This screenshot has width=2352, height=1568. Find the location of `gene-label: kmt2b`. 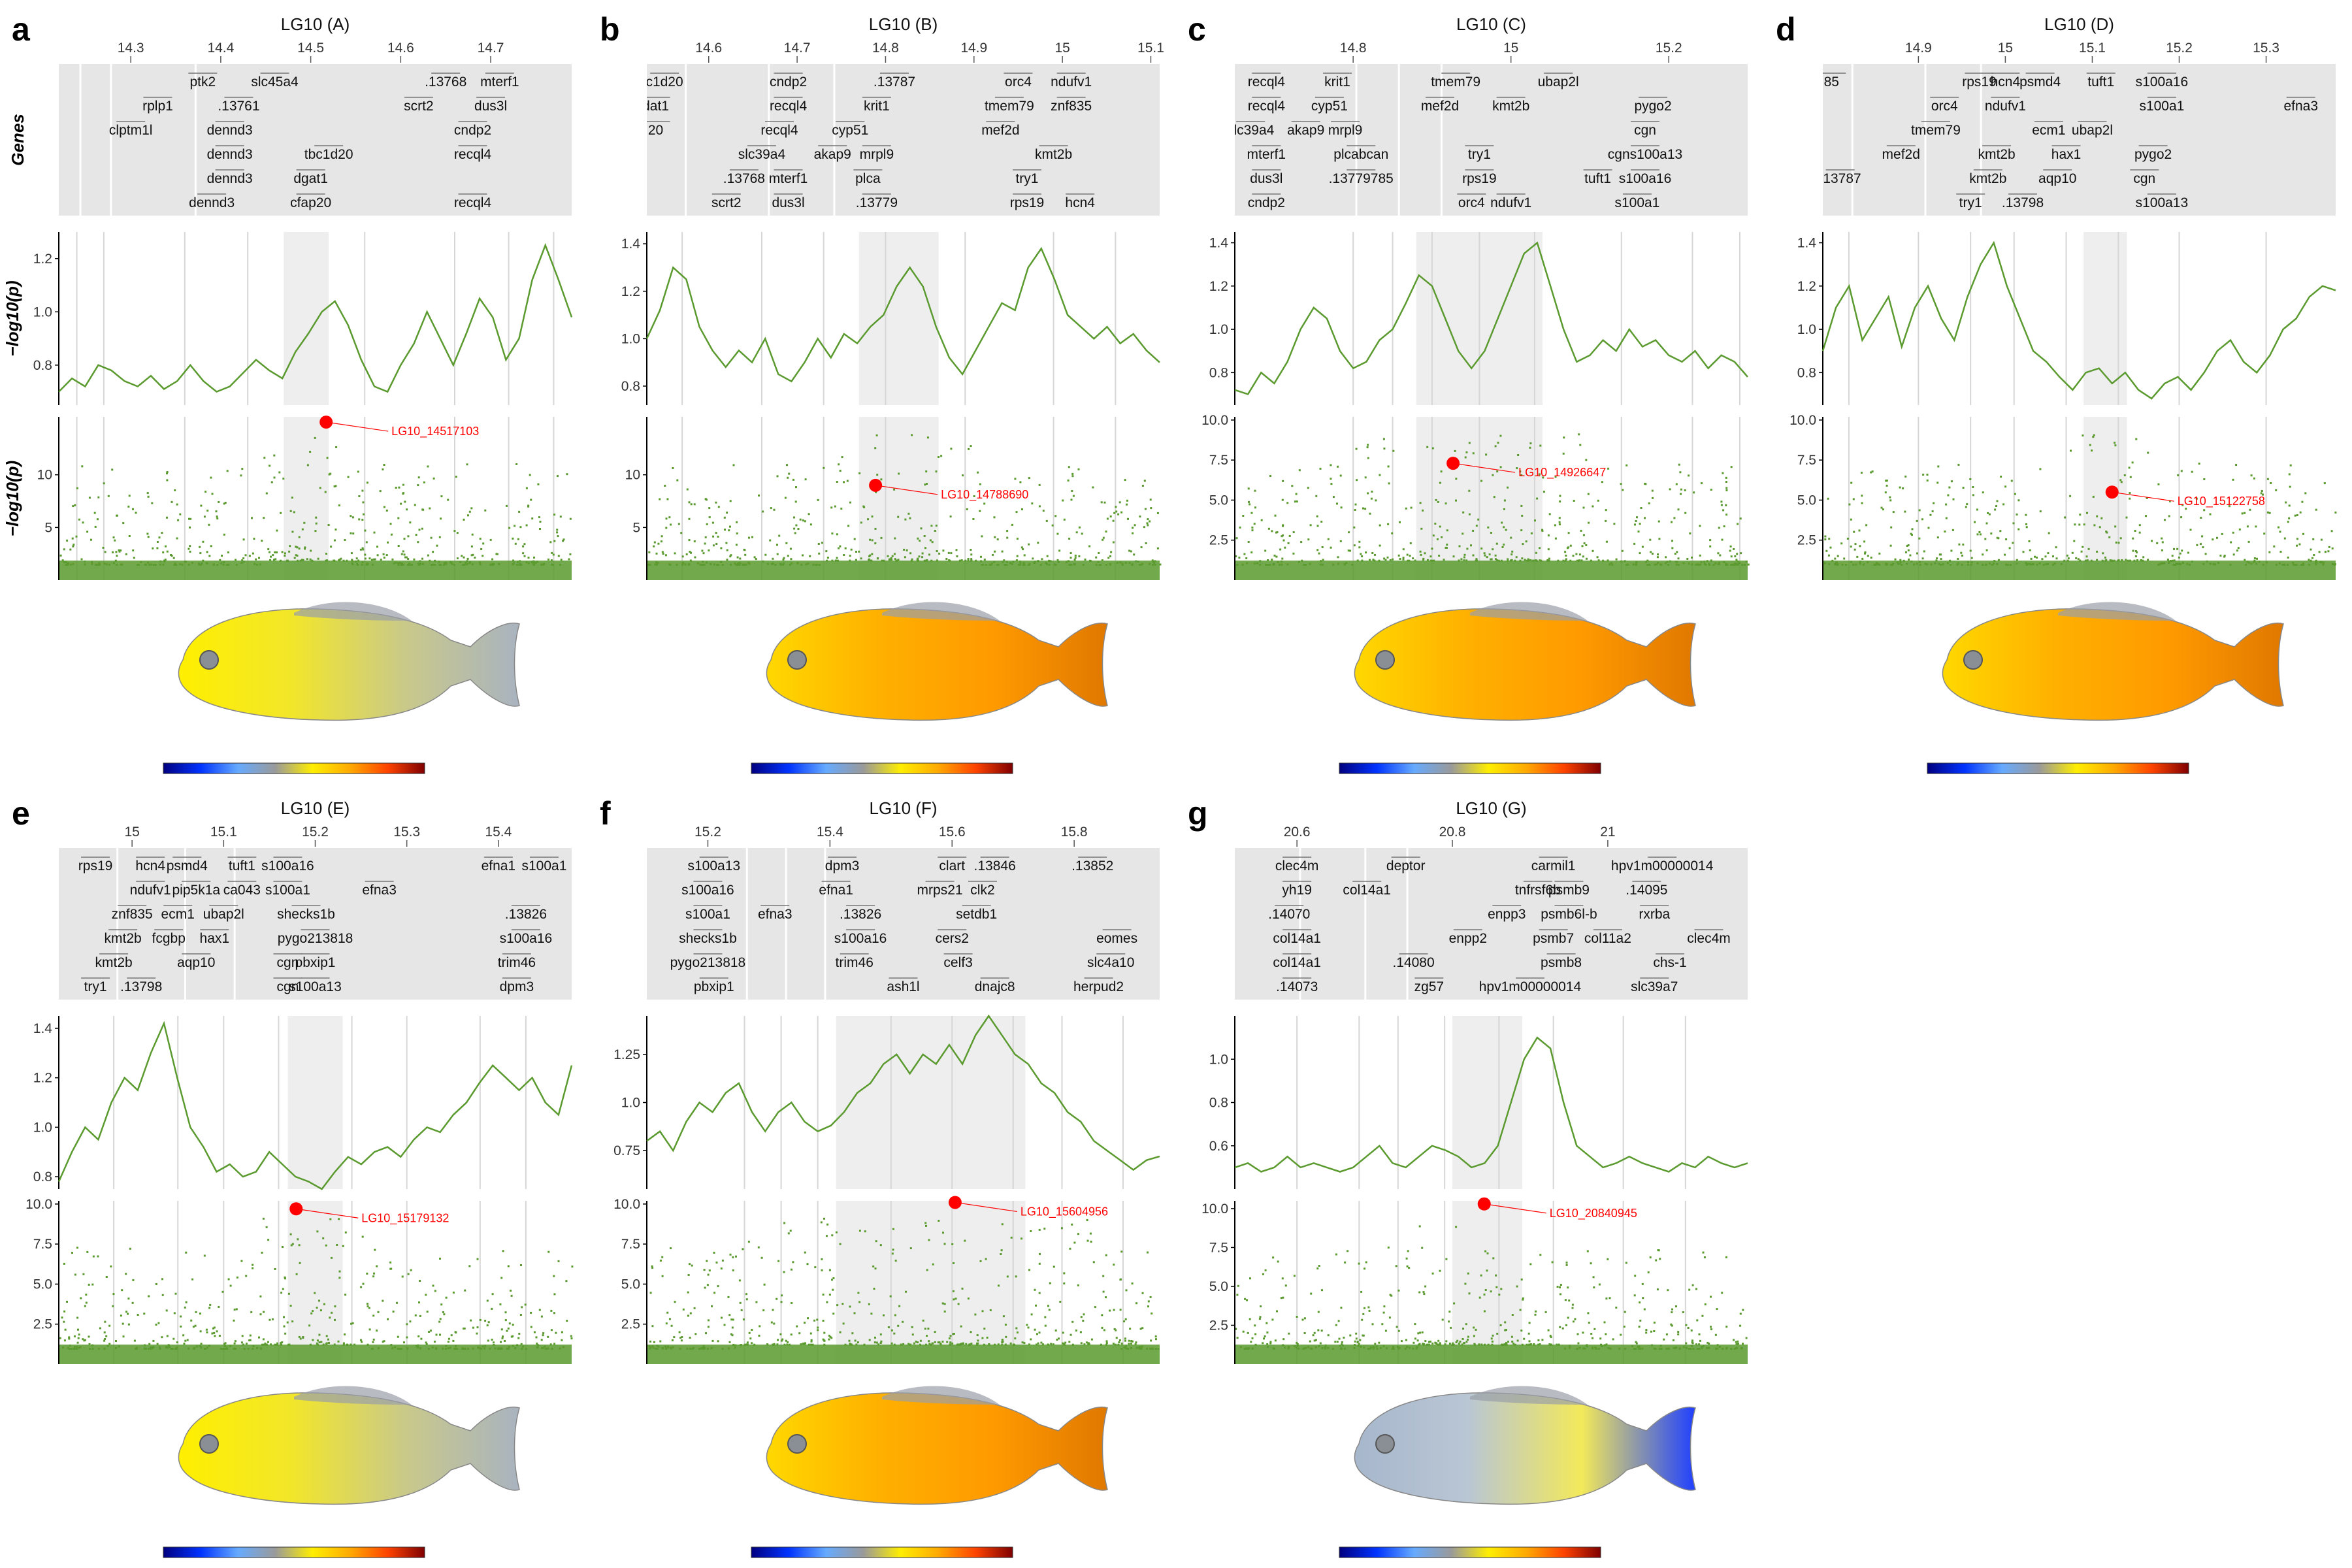

gene-label: kmt2b is located at coordinates (114, 962).